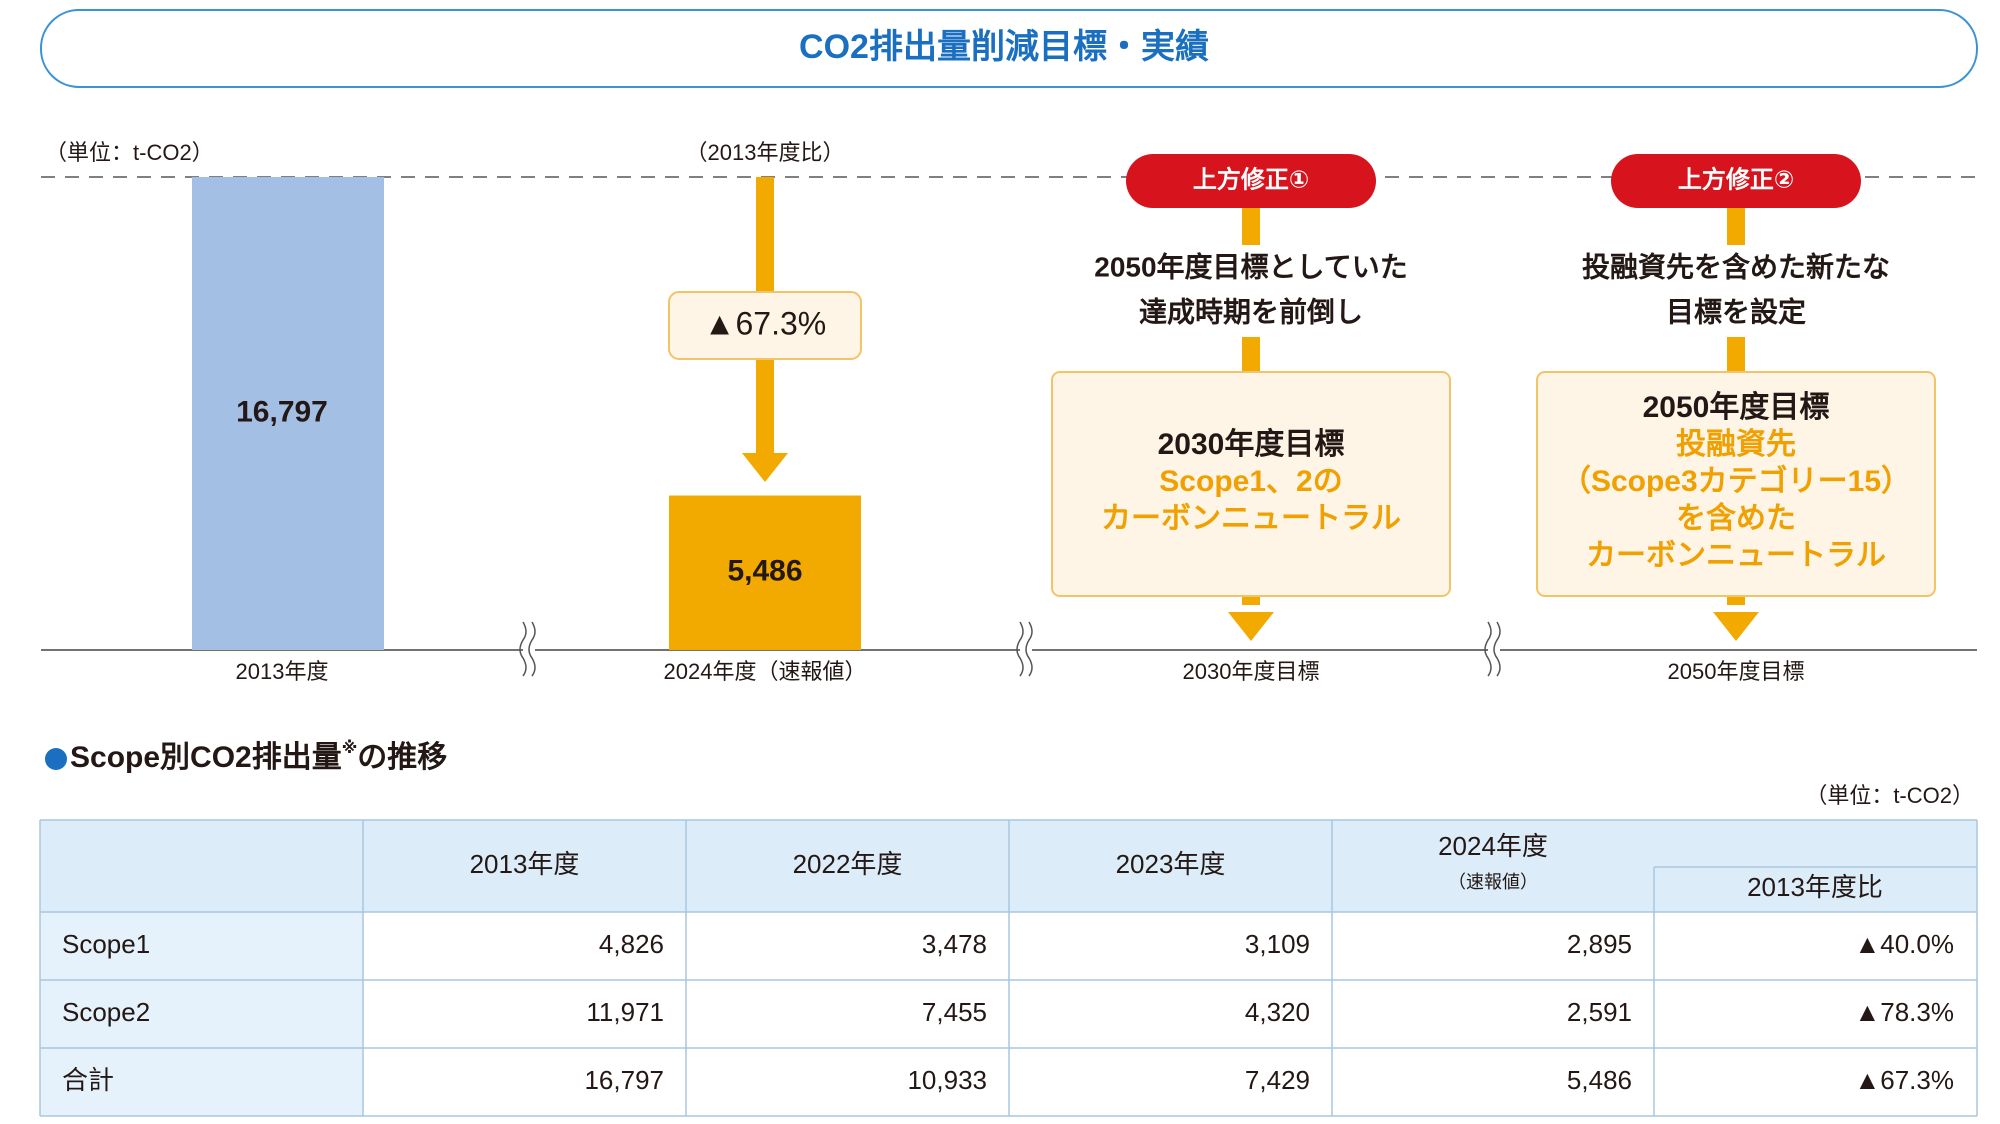 This screenshot has height=1124, width=2000. What do you see at coordinates (350, 748) in the screenshot?
I see `section-title-part: ※` at bounding box center [350, 748].